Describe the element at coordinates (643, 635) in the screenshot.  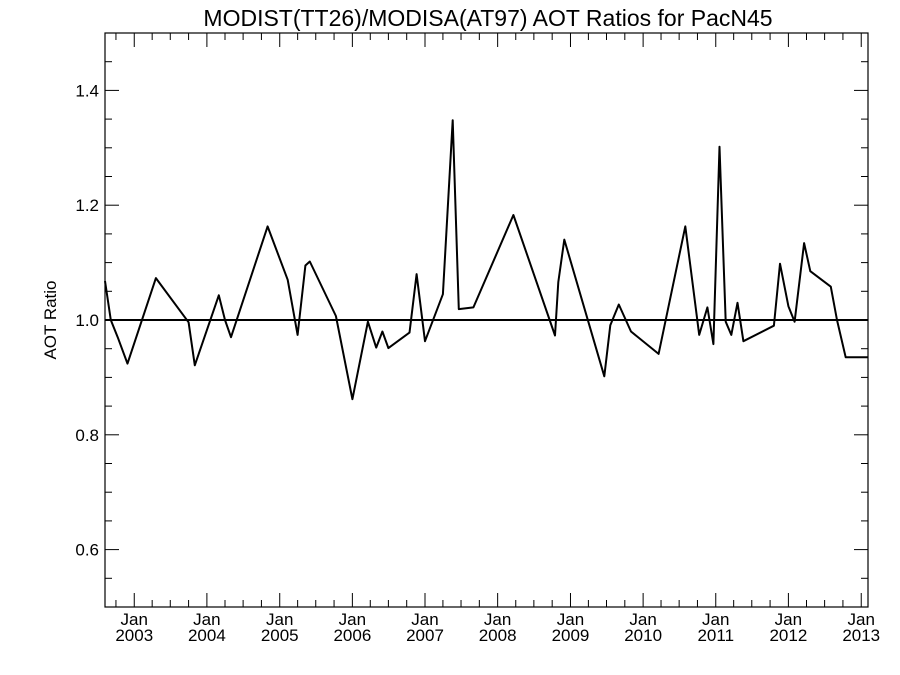
I see `x-tick-year-label: 2010` at that location.